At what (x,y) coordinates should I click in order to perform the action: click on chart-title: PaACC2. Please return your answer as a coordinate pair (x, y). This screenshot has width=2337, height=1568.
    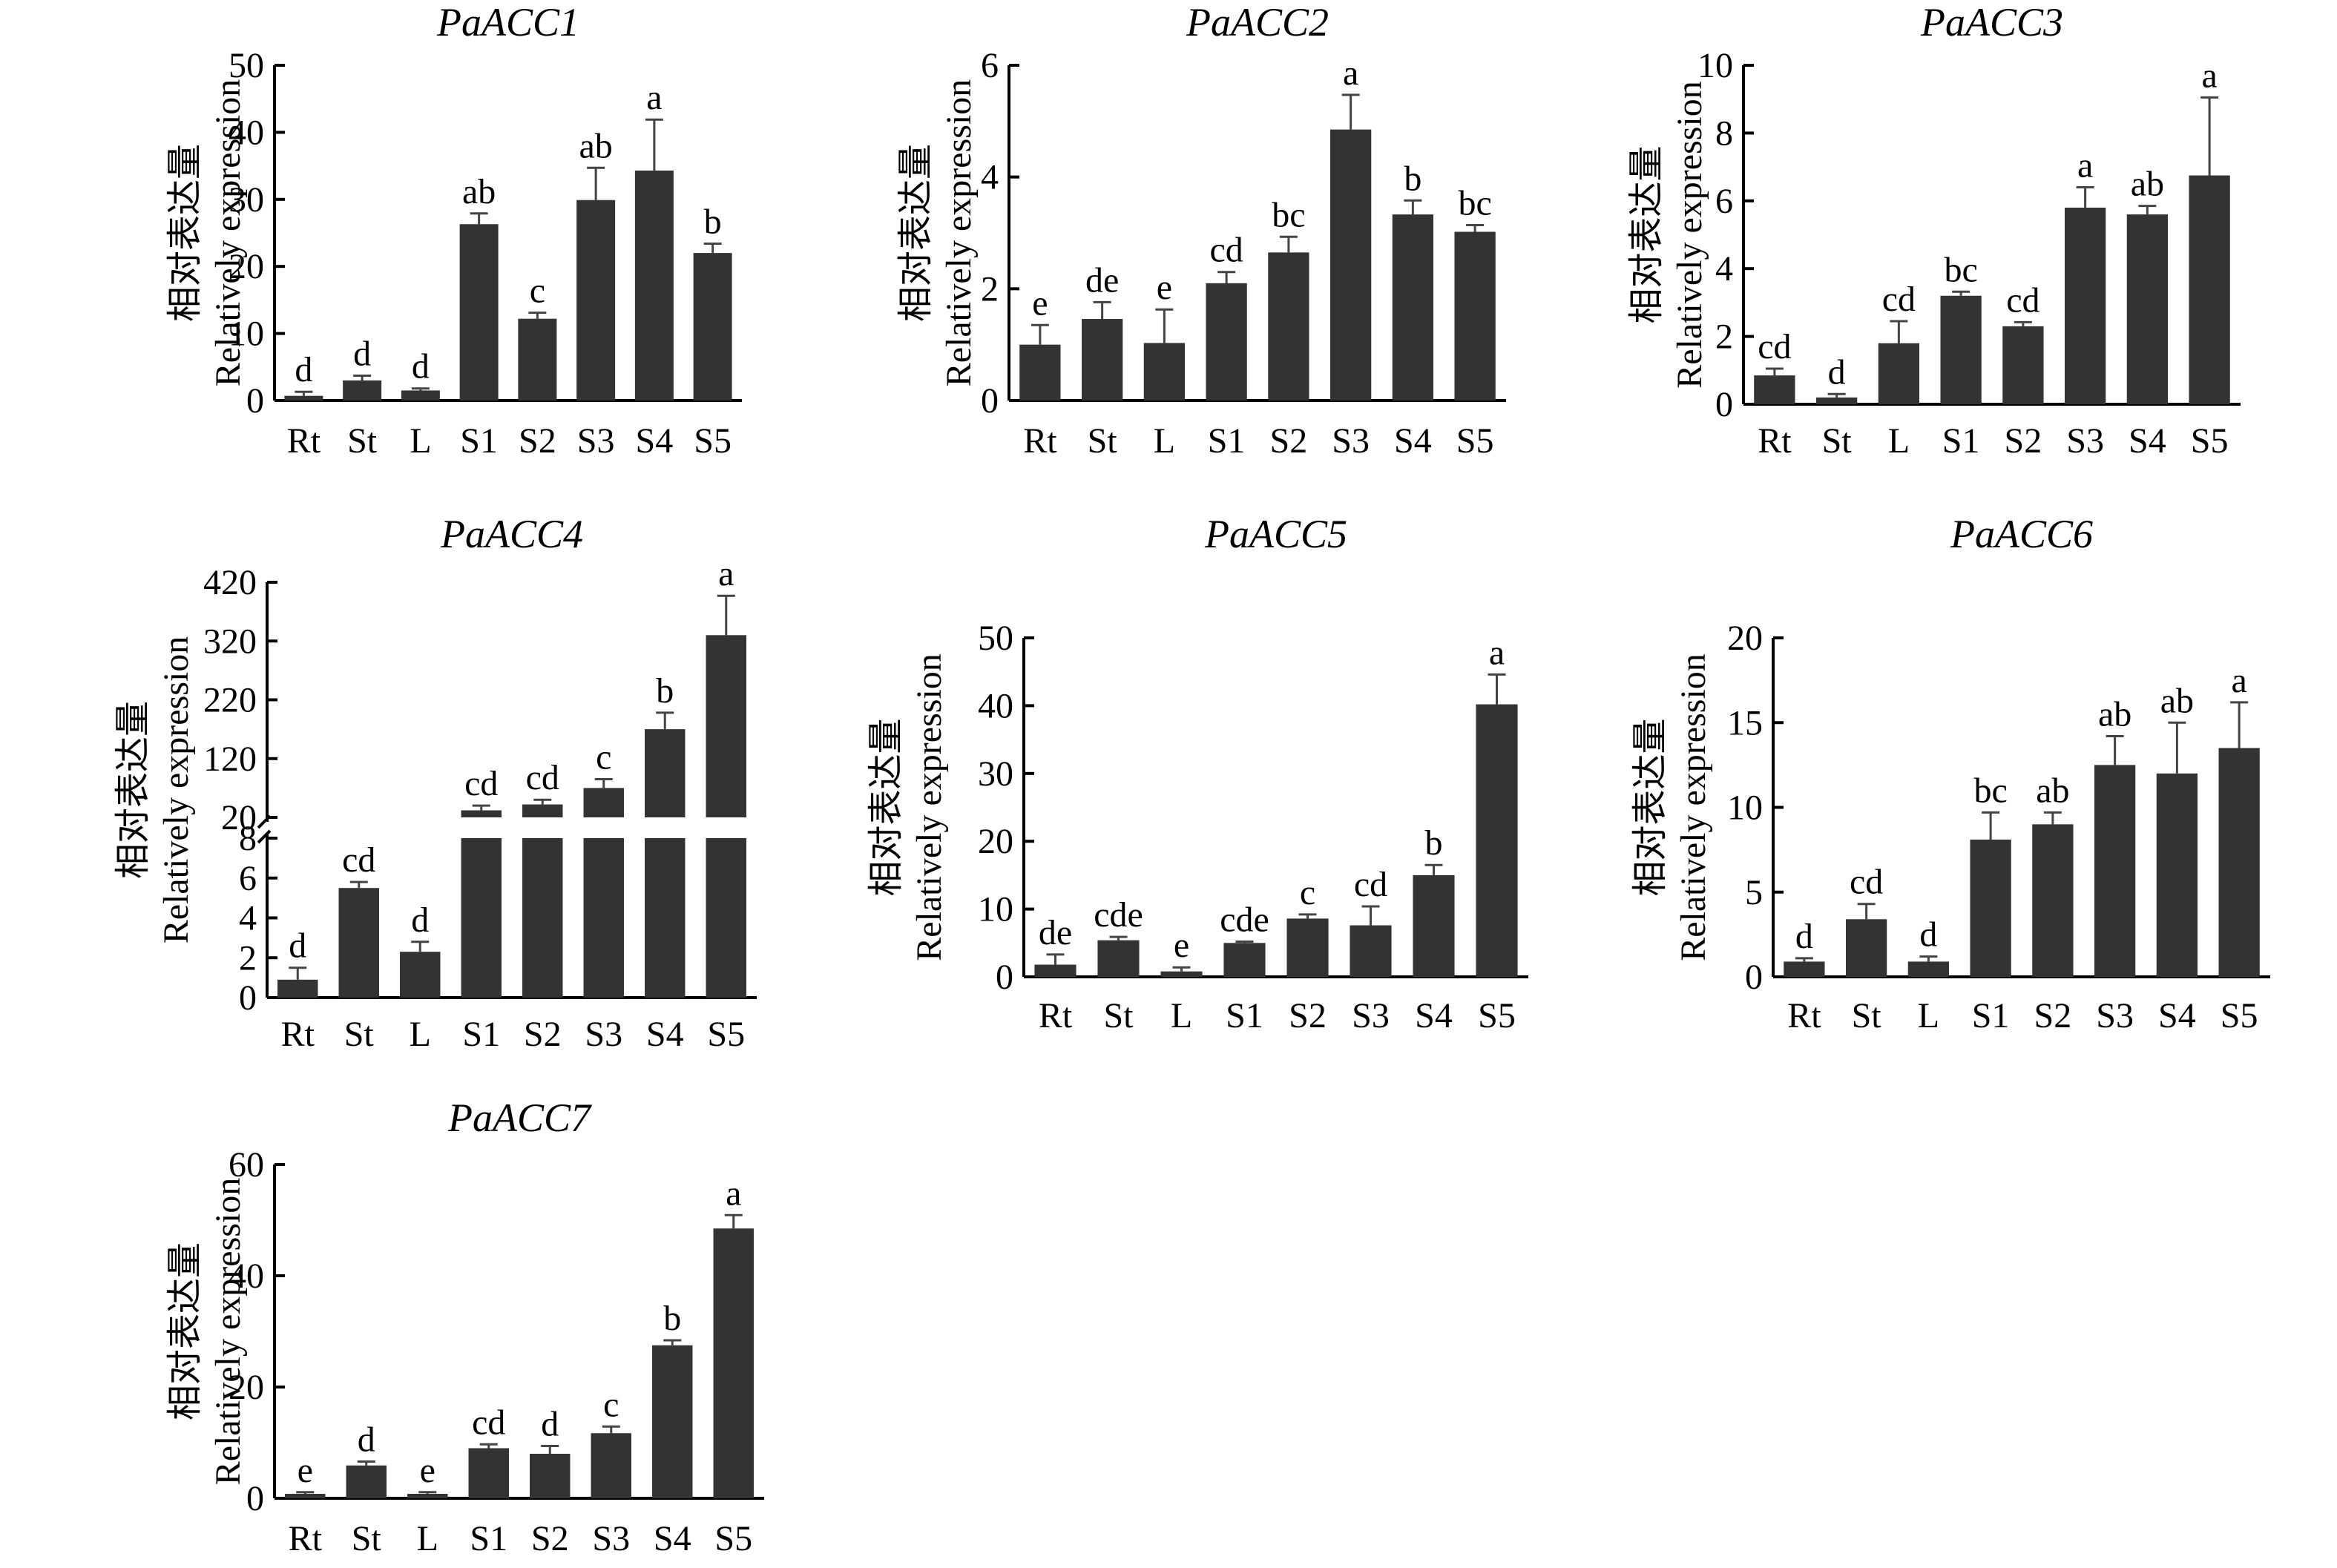
    Looking at the image, I should click on (1257, 23).